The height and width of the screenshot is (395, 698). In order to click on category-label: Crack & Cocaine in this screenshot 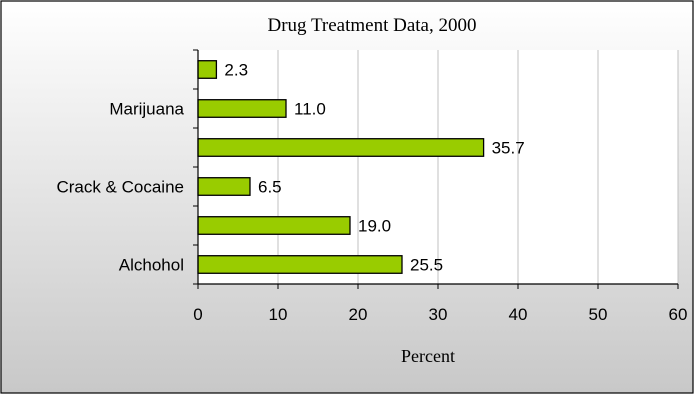, I will do `click(120, 187)`.